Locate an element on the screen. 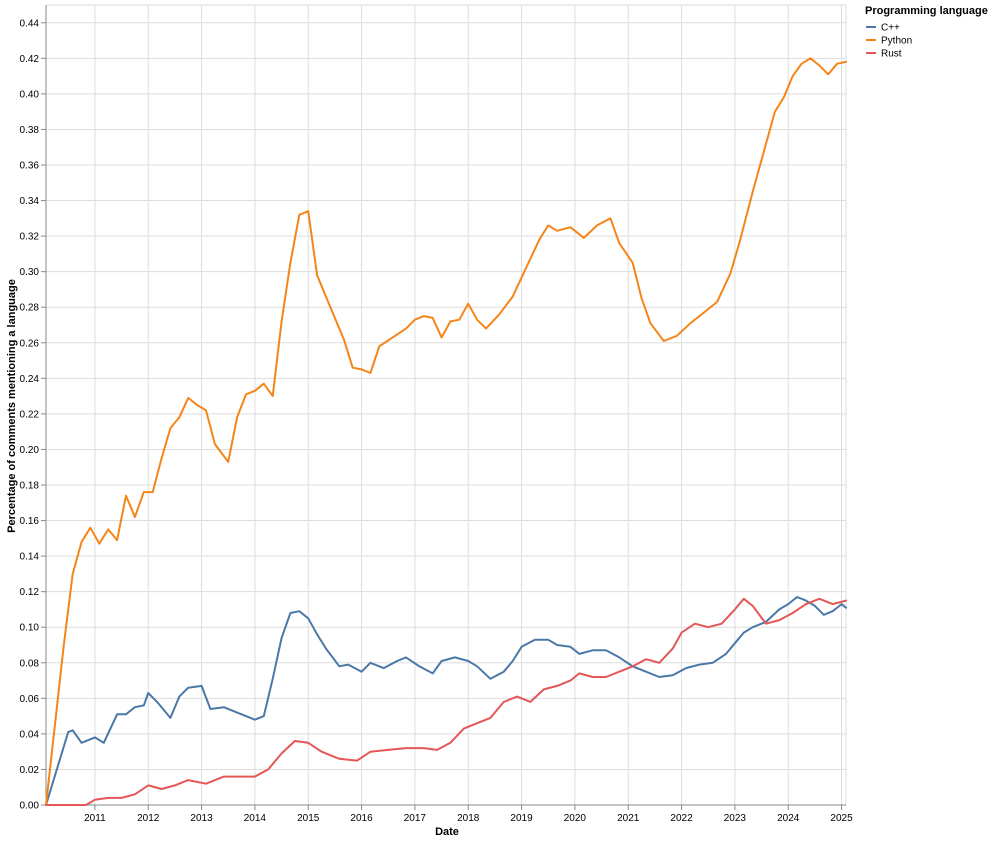  y-tick-label: 0.38 is located at coordinates (30, 130).